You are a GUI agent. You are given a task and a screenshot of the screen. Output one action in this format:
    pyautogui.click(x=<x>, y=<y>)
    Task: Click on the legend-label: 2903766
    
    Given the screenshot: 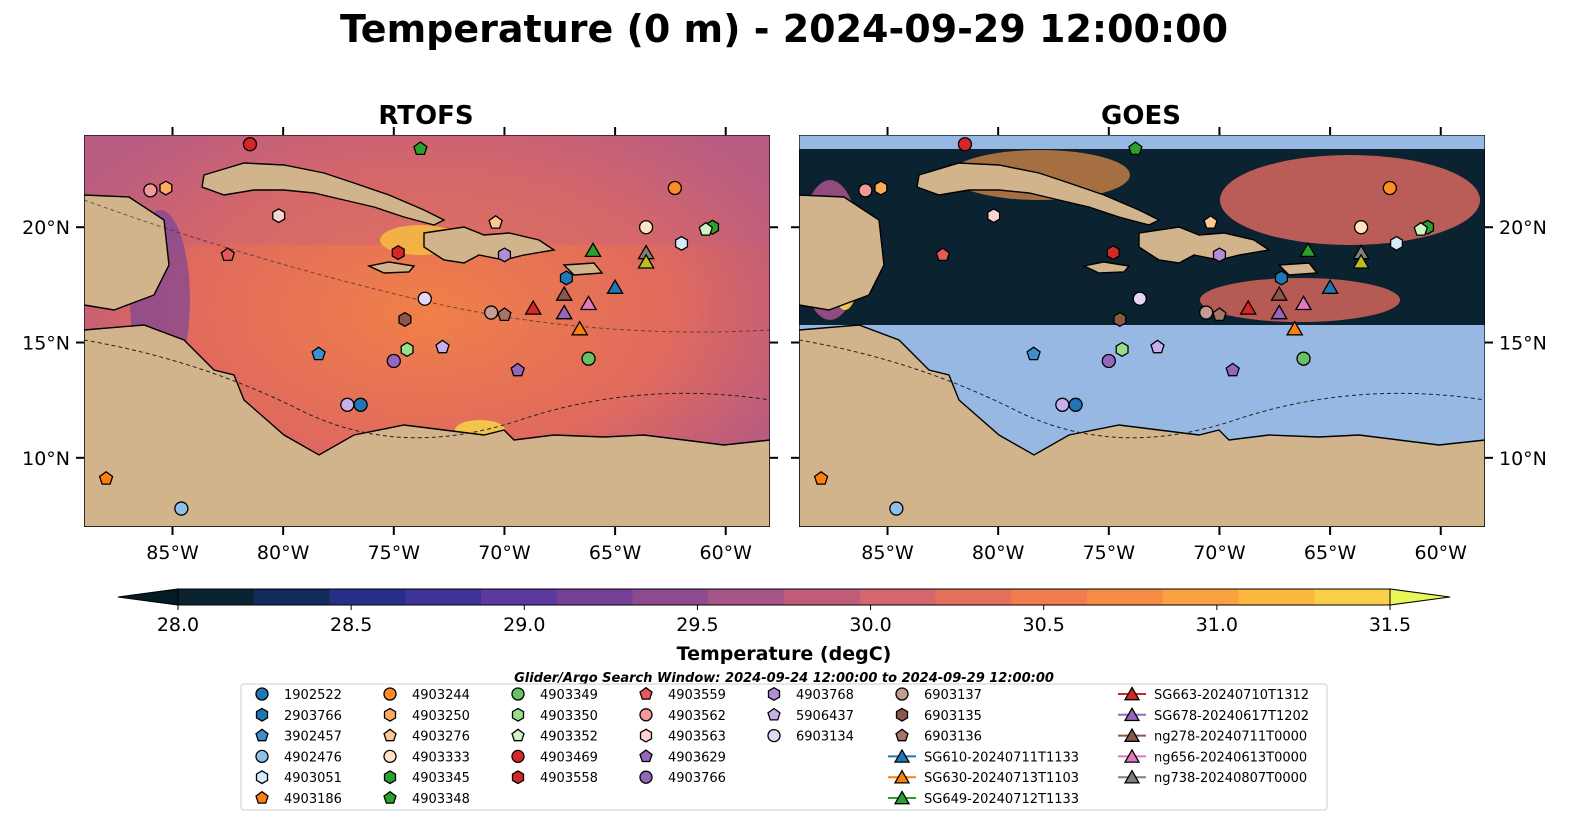 What is the action you would take?
    pyautogui.click(x=313, y=716)
    